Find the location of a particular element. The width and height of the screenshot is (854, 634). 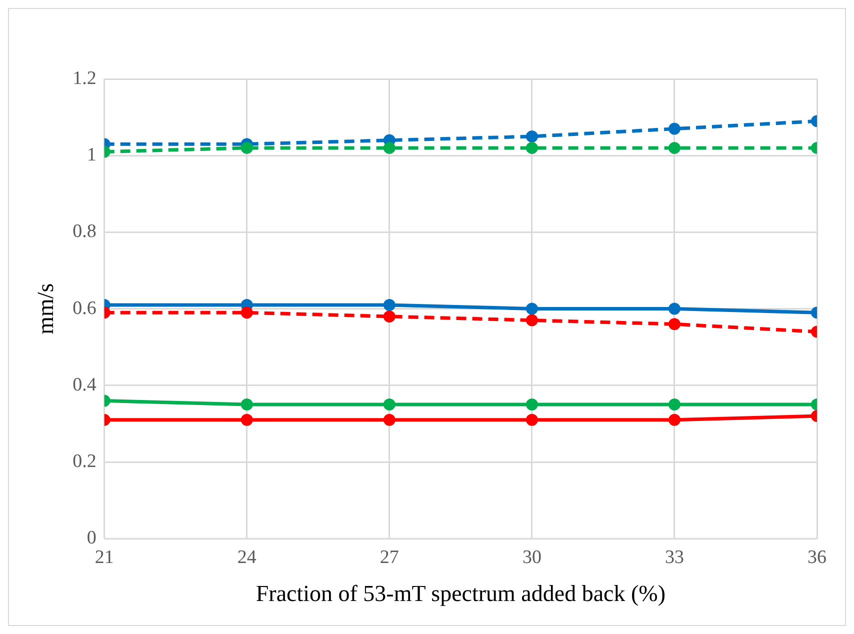

x-tick-label: 36 is located at coordinates (817, 557).